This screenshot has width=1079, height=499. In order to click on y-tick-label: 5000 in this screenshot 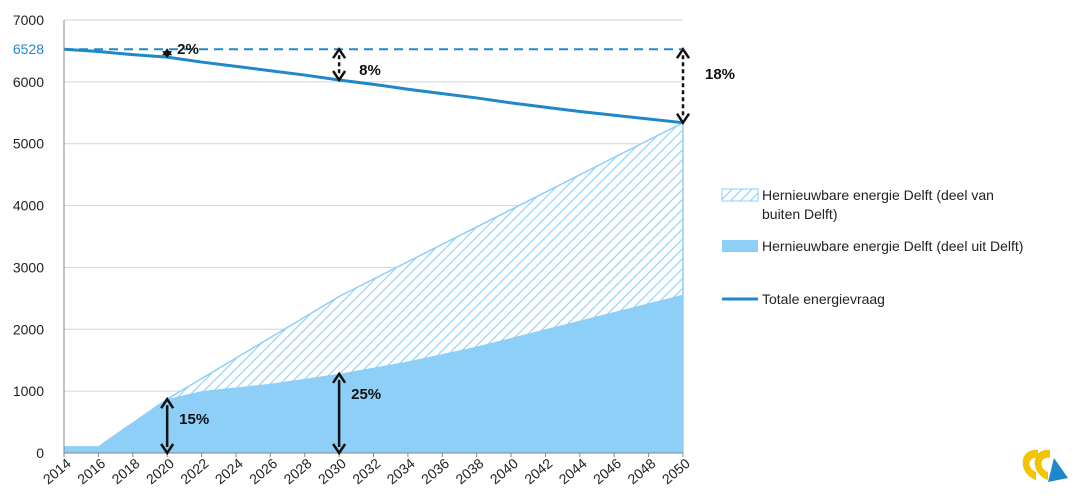, I will do `click(28, 144)`.